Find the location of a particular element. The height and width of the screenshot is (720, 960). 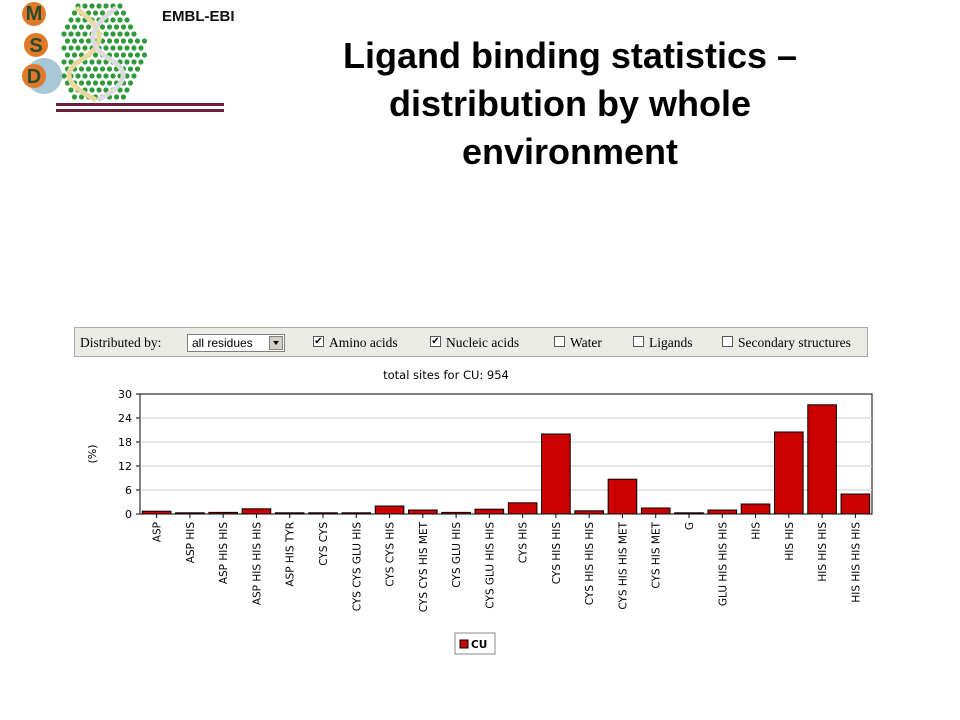

x-tick-label-11: CYS HIS is located at coordinates (524, 543).